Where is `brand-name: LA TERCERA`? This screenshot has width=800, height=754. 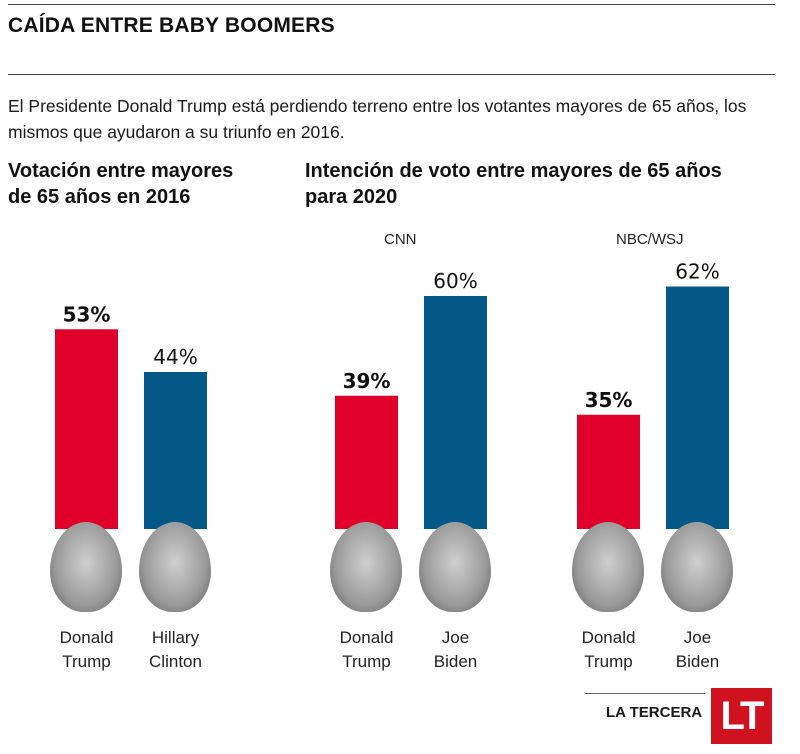
brand-name: LA TERCERA is located at coordinates (654, 712).